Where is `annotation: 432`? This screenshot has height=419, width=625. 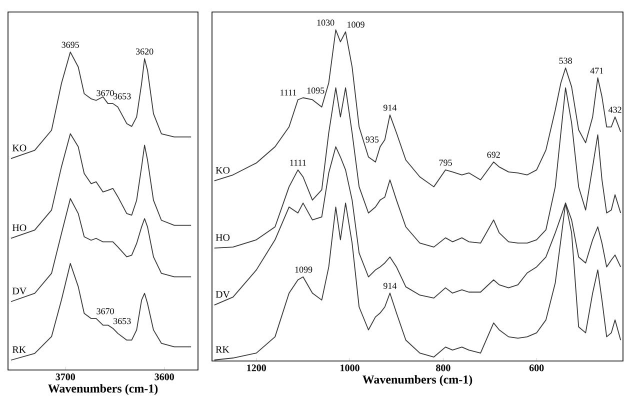
annotation: 432 is located at coordinates (615, 109).